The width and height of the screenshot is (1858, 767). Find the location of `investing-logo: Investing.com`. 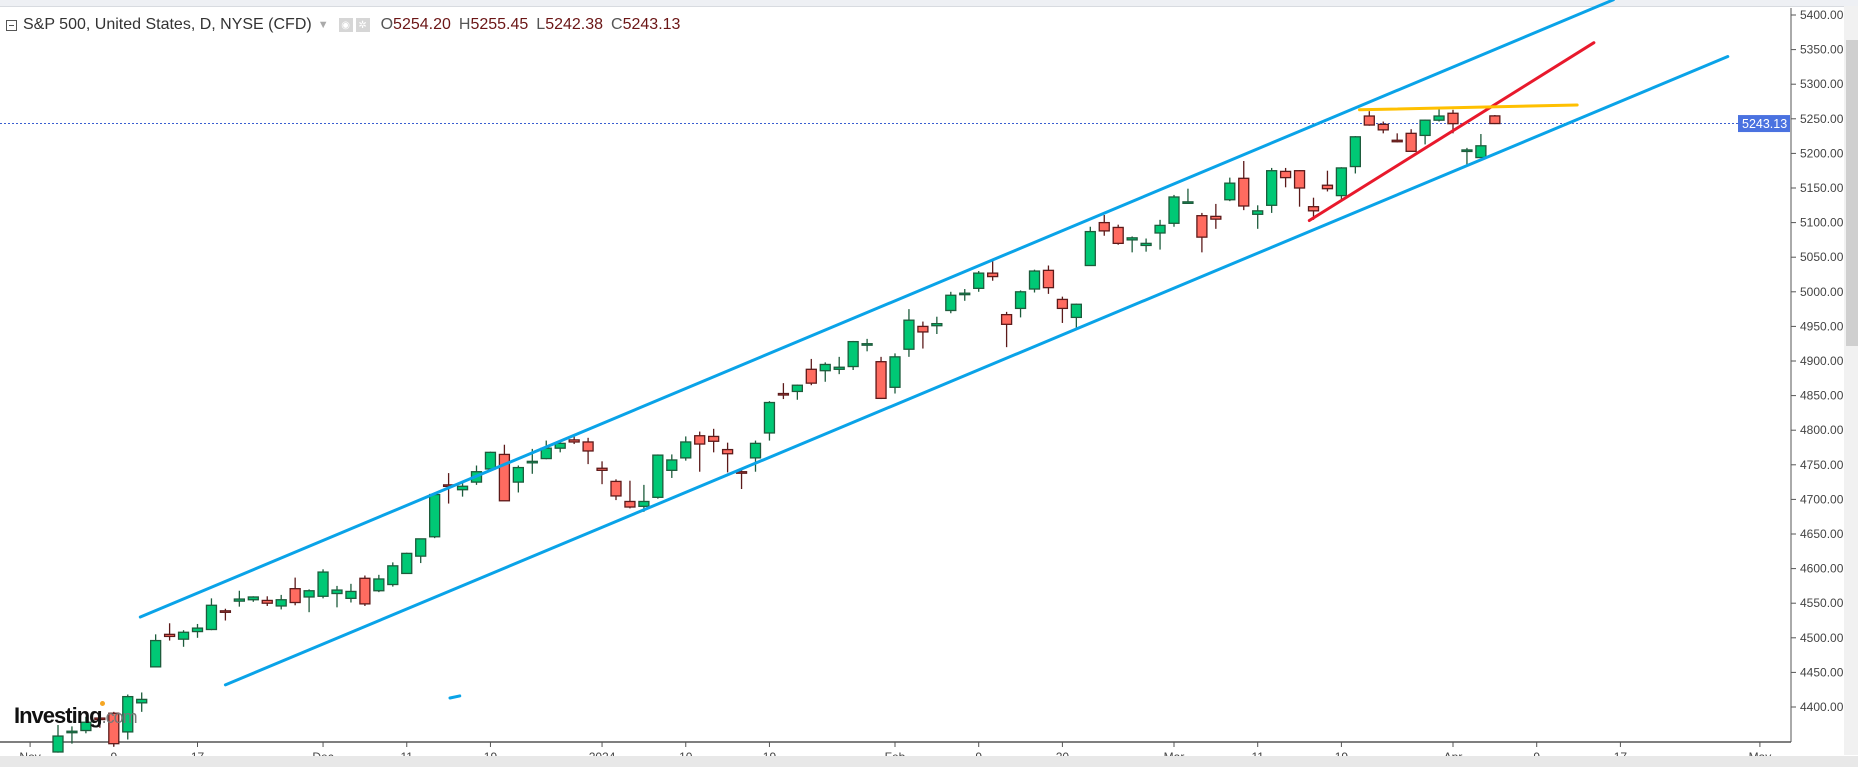

investing-logo: Investing.com is located at coordinates (76, 714).